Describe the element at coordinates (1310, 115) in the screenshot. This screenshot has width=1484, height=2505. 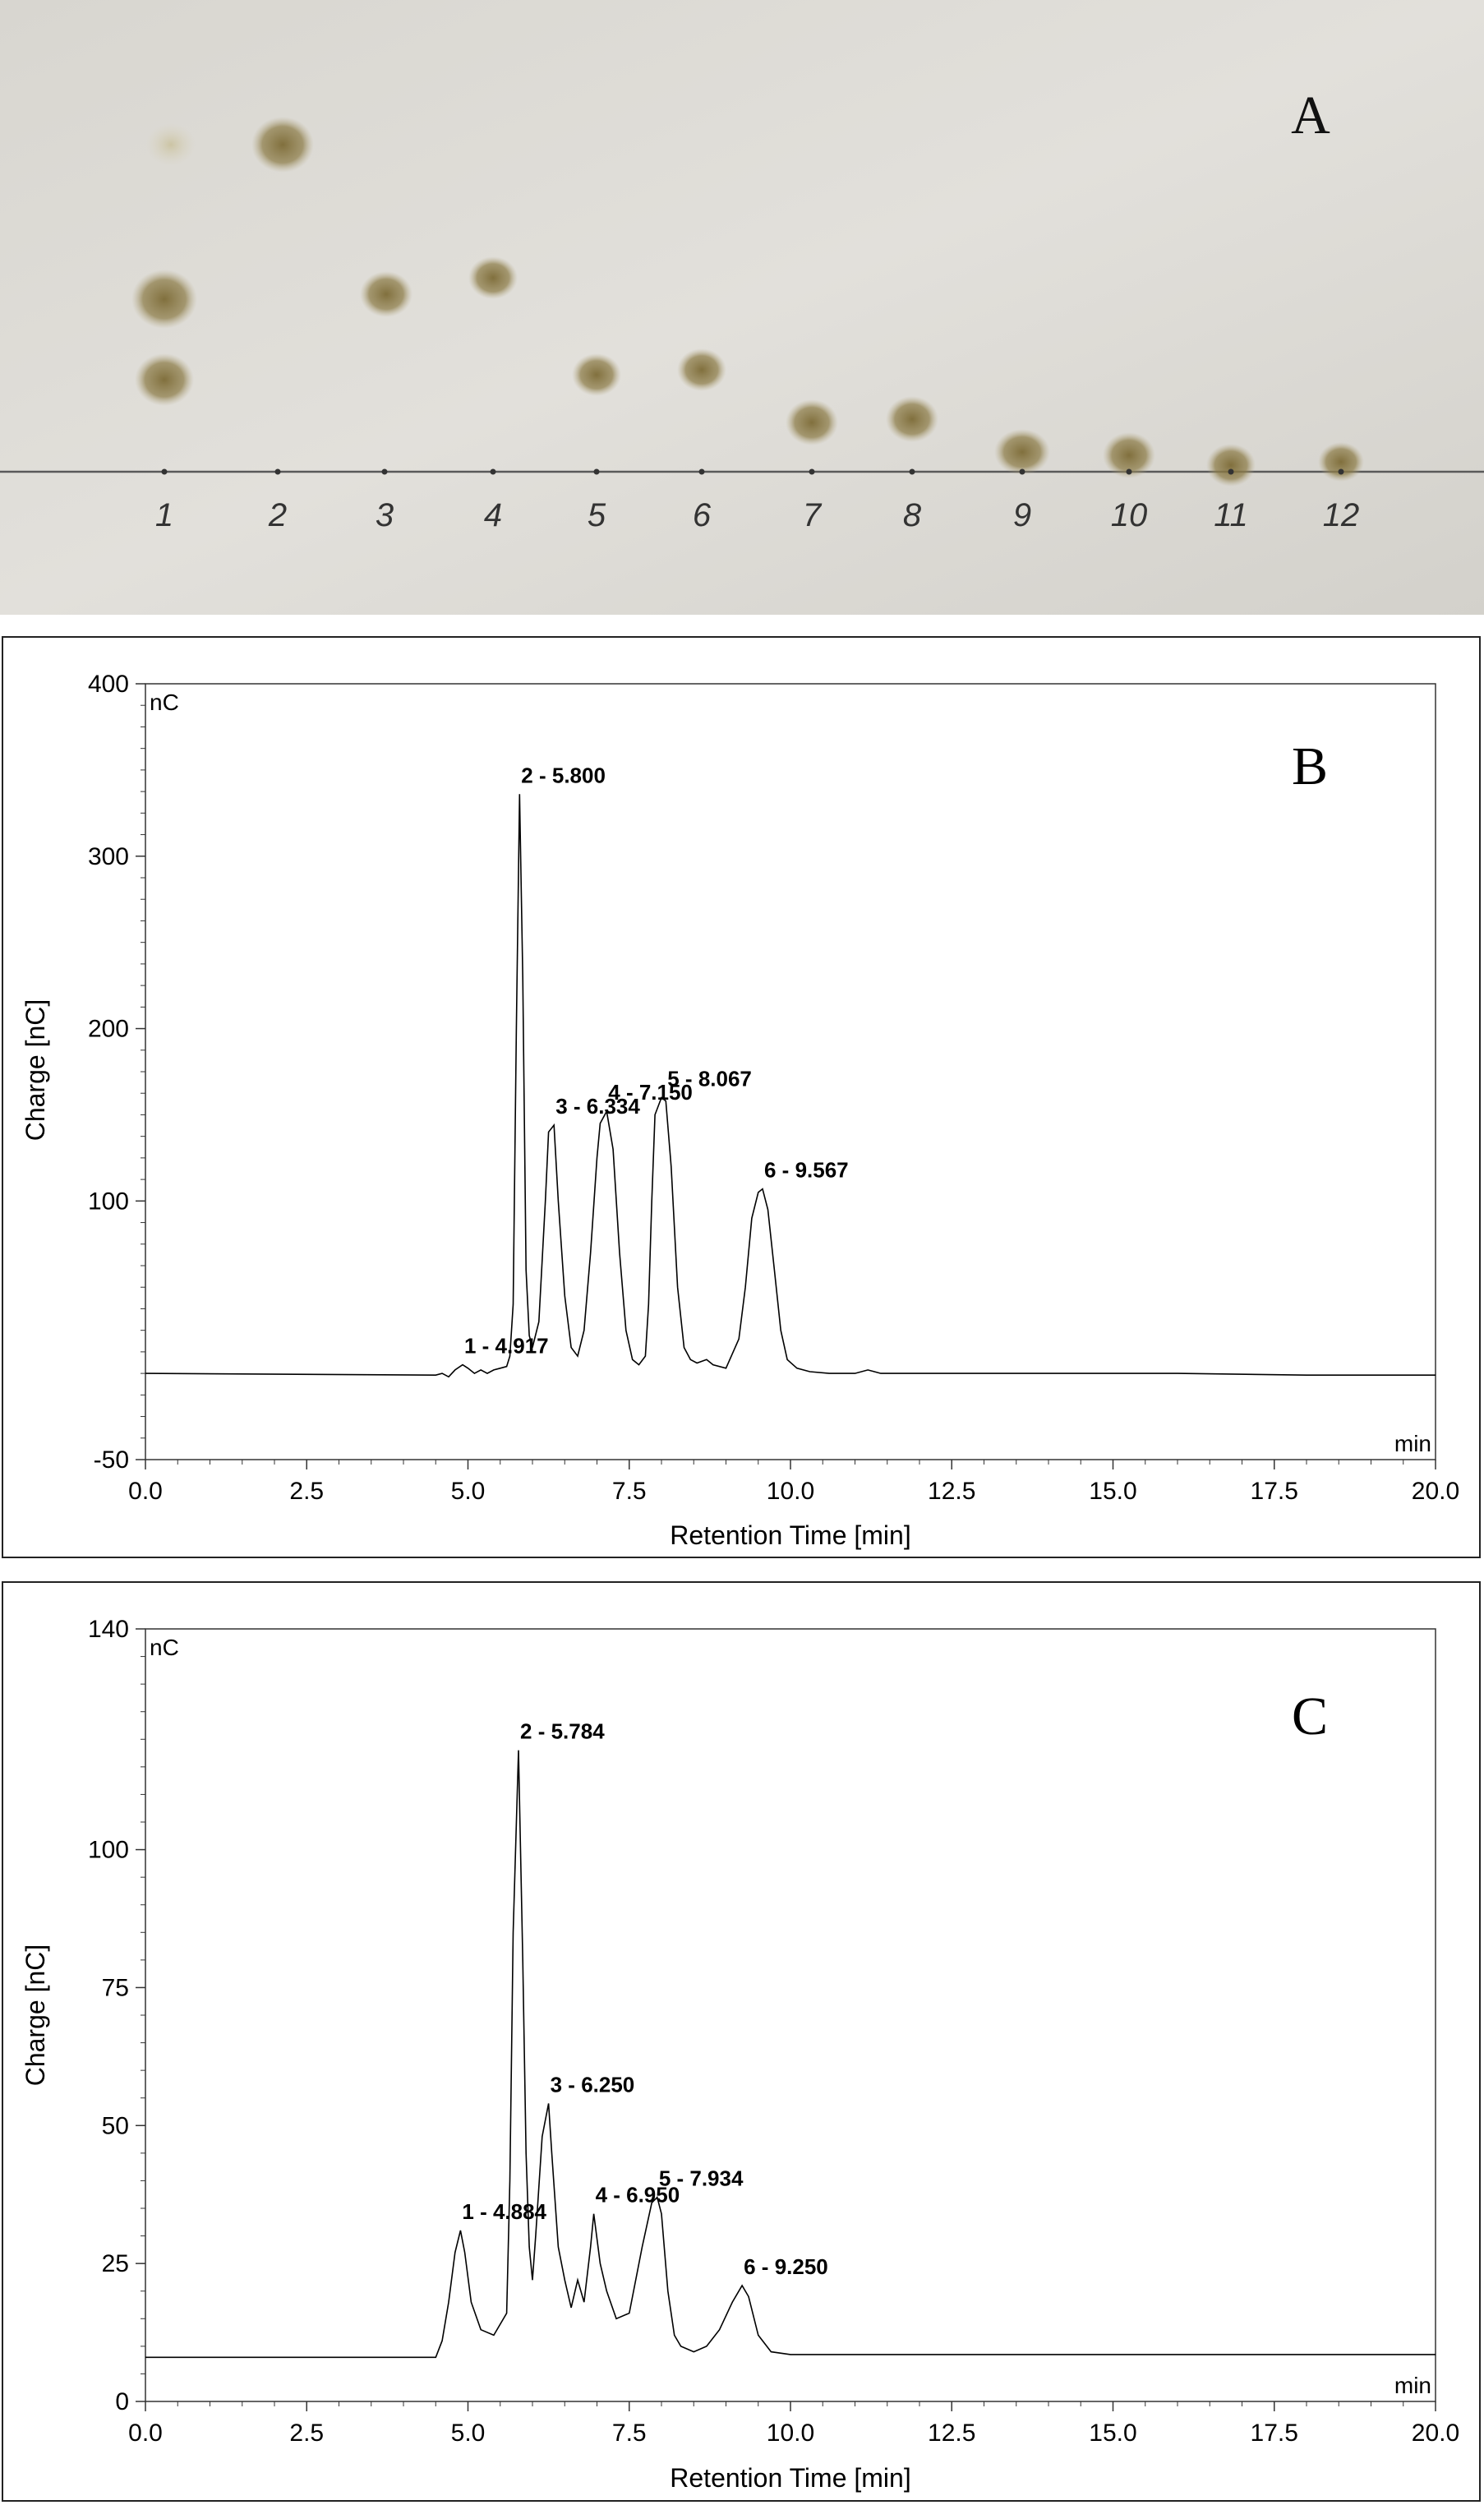
I see `panel-label-a: A` at that location.